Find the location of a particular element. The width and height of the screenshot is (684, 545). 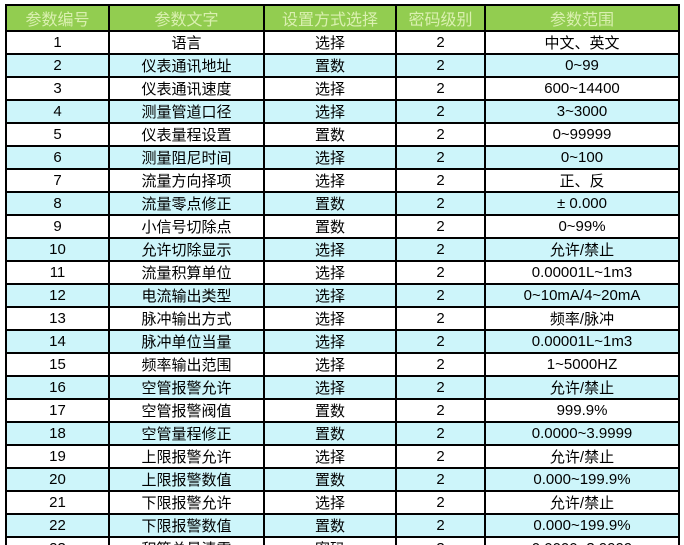

table-row: 2 仪表通讯地址 置数 2 0~99 is located at coordinates (342, 65).